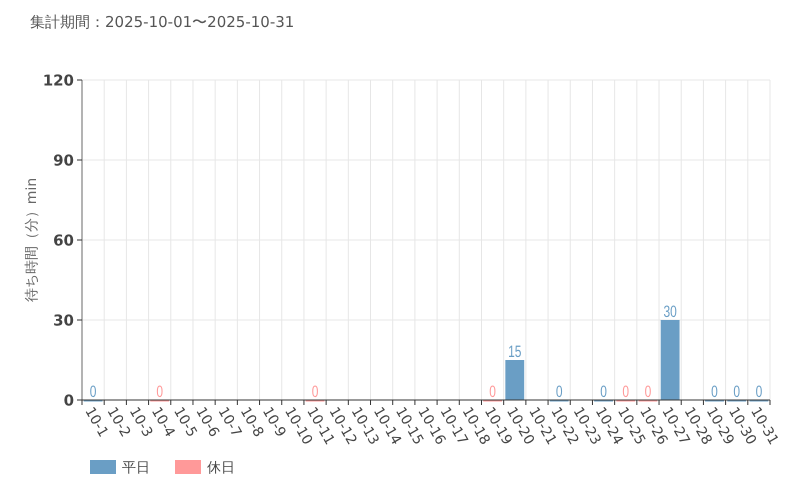 The width and height of the screenshot is (800, 500). I want to click on legend-label: 休日, so click(221, 468).